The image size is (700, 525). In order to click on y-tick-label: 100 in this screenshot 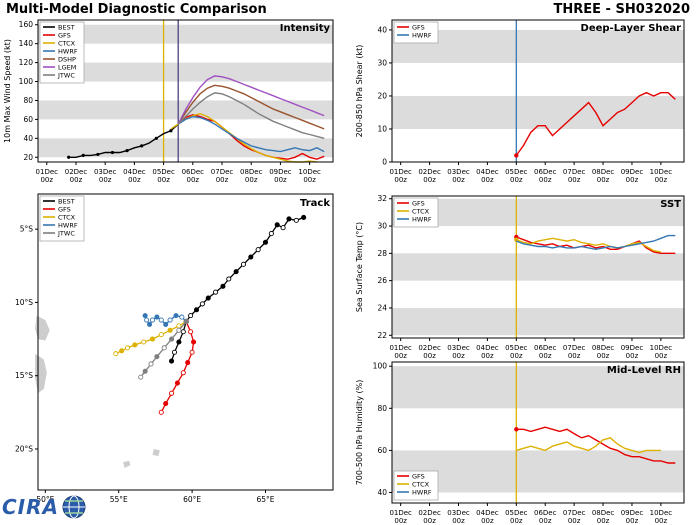, I will do `click(26, 81)`.